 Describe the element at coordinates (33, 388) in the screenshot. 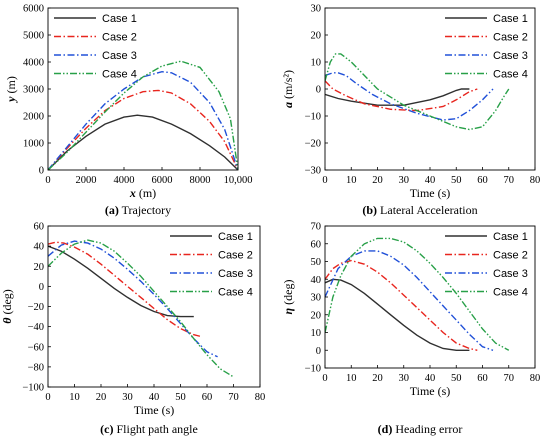

I see `y-tick-label: −100` at that location.